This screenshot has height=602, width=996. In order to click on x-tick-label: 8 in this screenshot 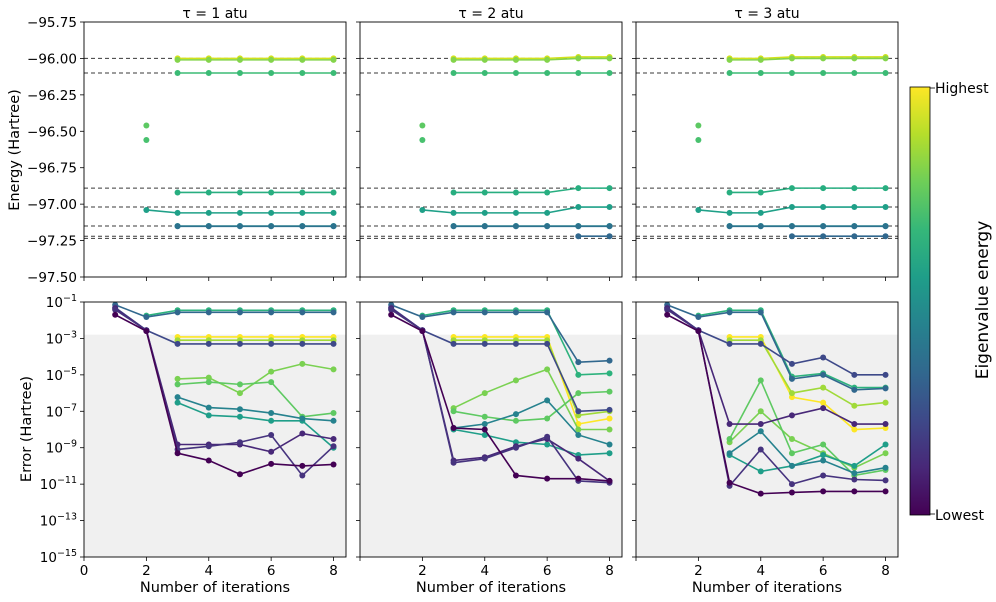, I will do `click(885, 571)`.